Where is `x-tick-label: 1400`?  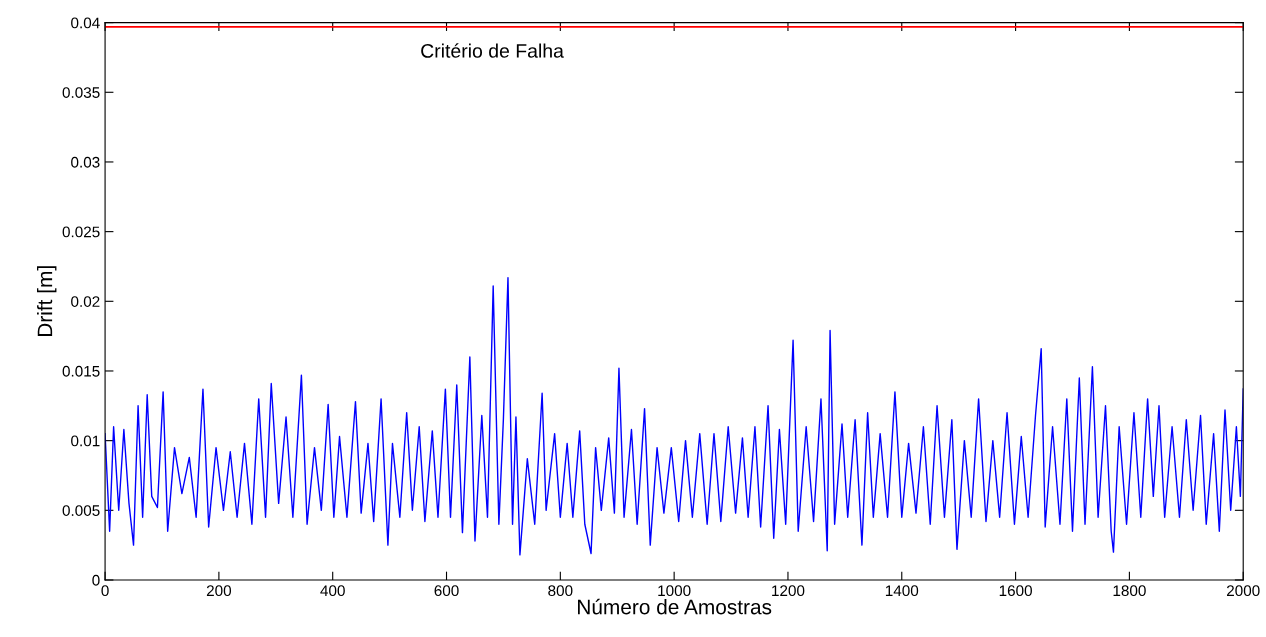 x-tick-label: 1400 is located at coordinates (902, 591).